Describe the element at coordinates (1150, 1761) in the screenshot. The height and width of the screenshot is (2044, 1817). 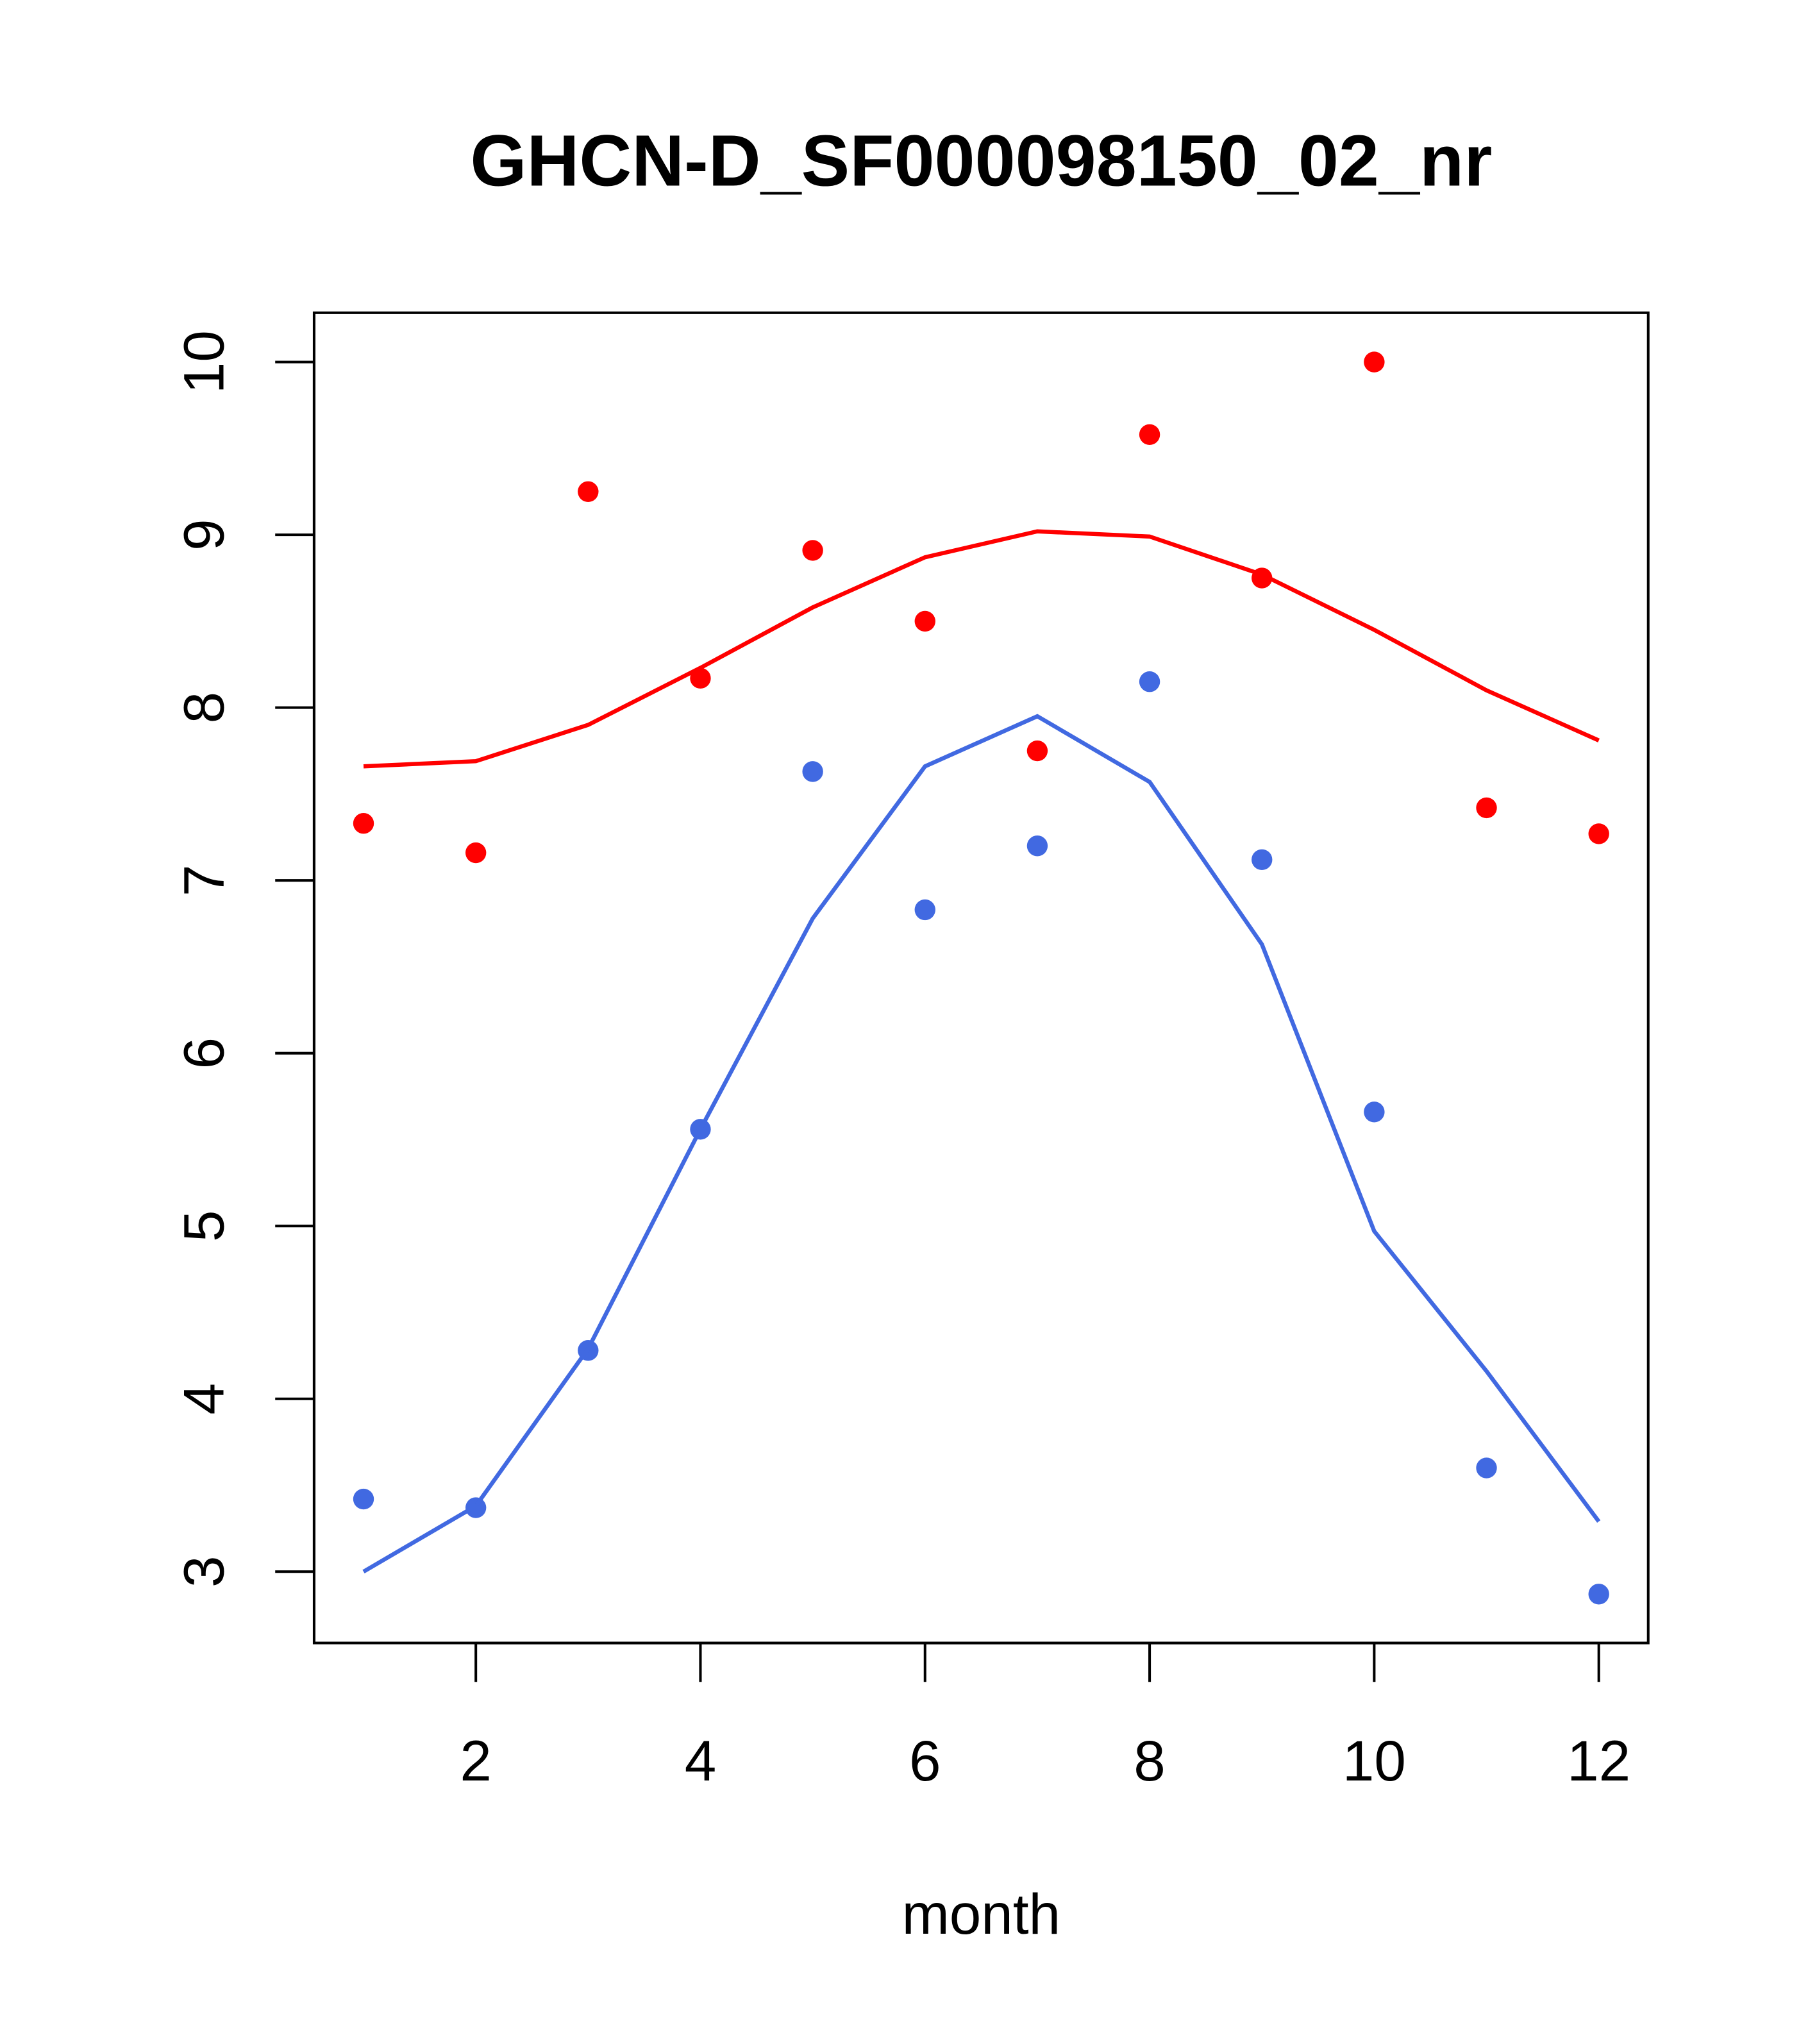
I see `x-tick-label: 8` at that location.